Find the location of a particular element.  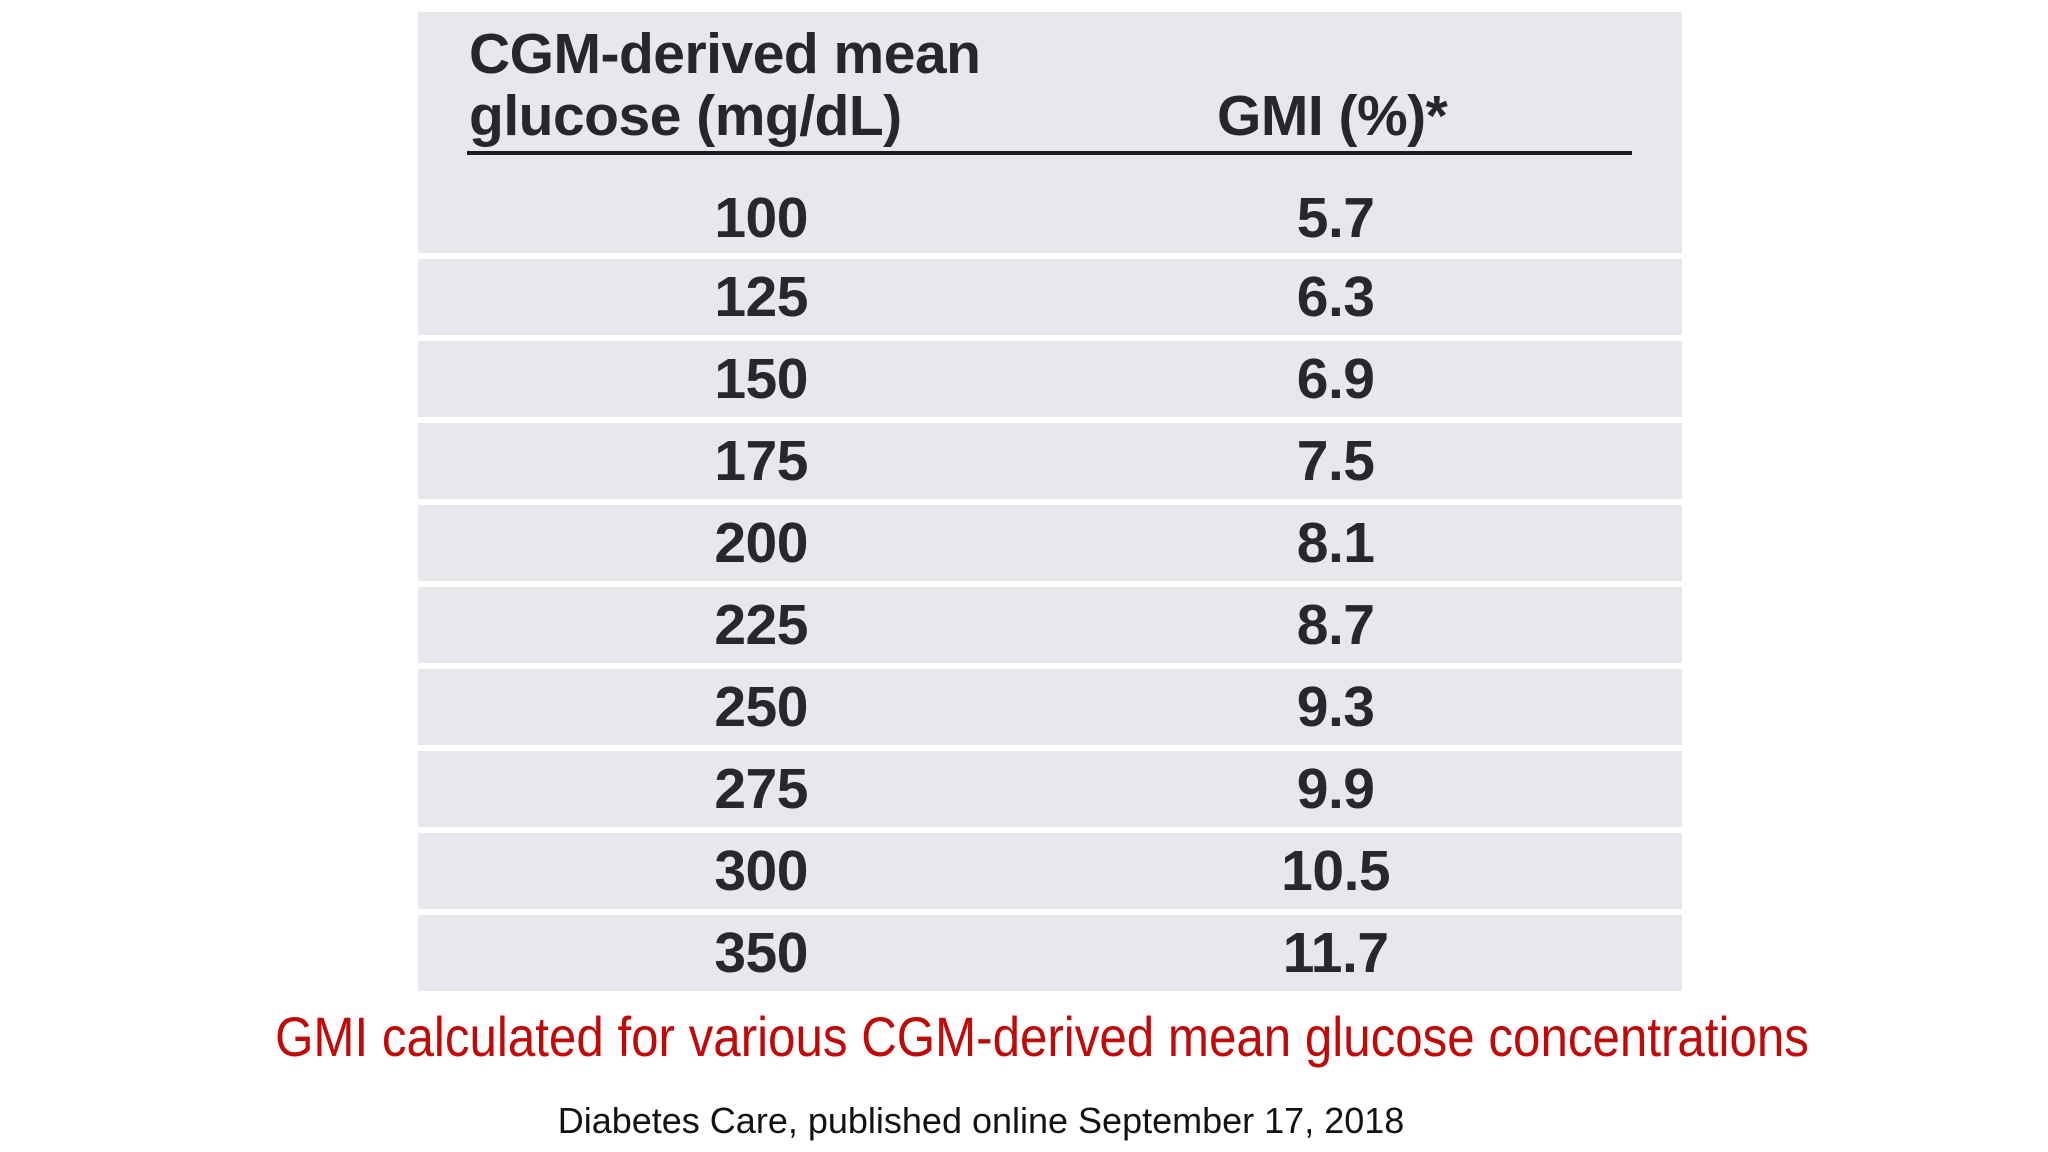

glucose-value: 150 is located at coordinates (761, 379).